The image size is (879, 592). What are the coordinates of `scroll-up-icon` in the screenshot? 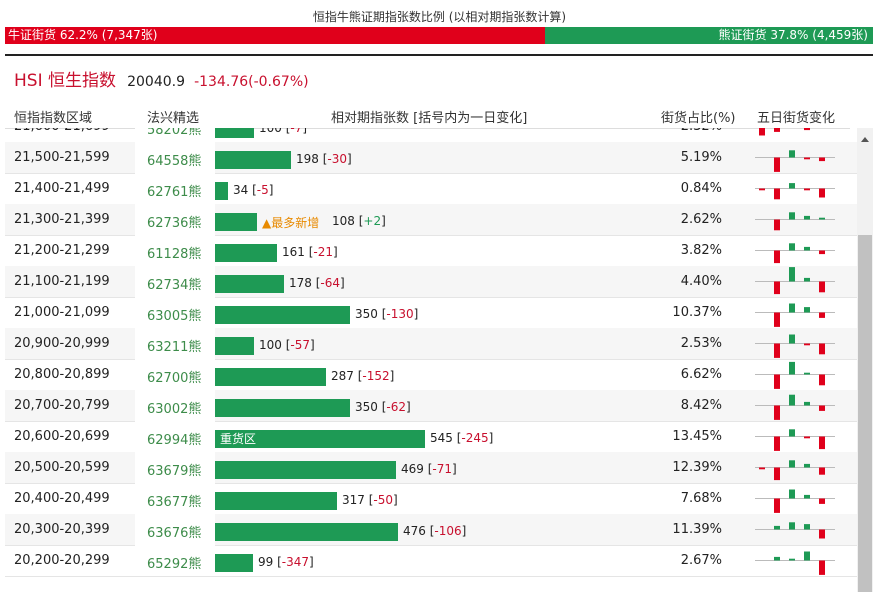 It's located at (865, 139).